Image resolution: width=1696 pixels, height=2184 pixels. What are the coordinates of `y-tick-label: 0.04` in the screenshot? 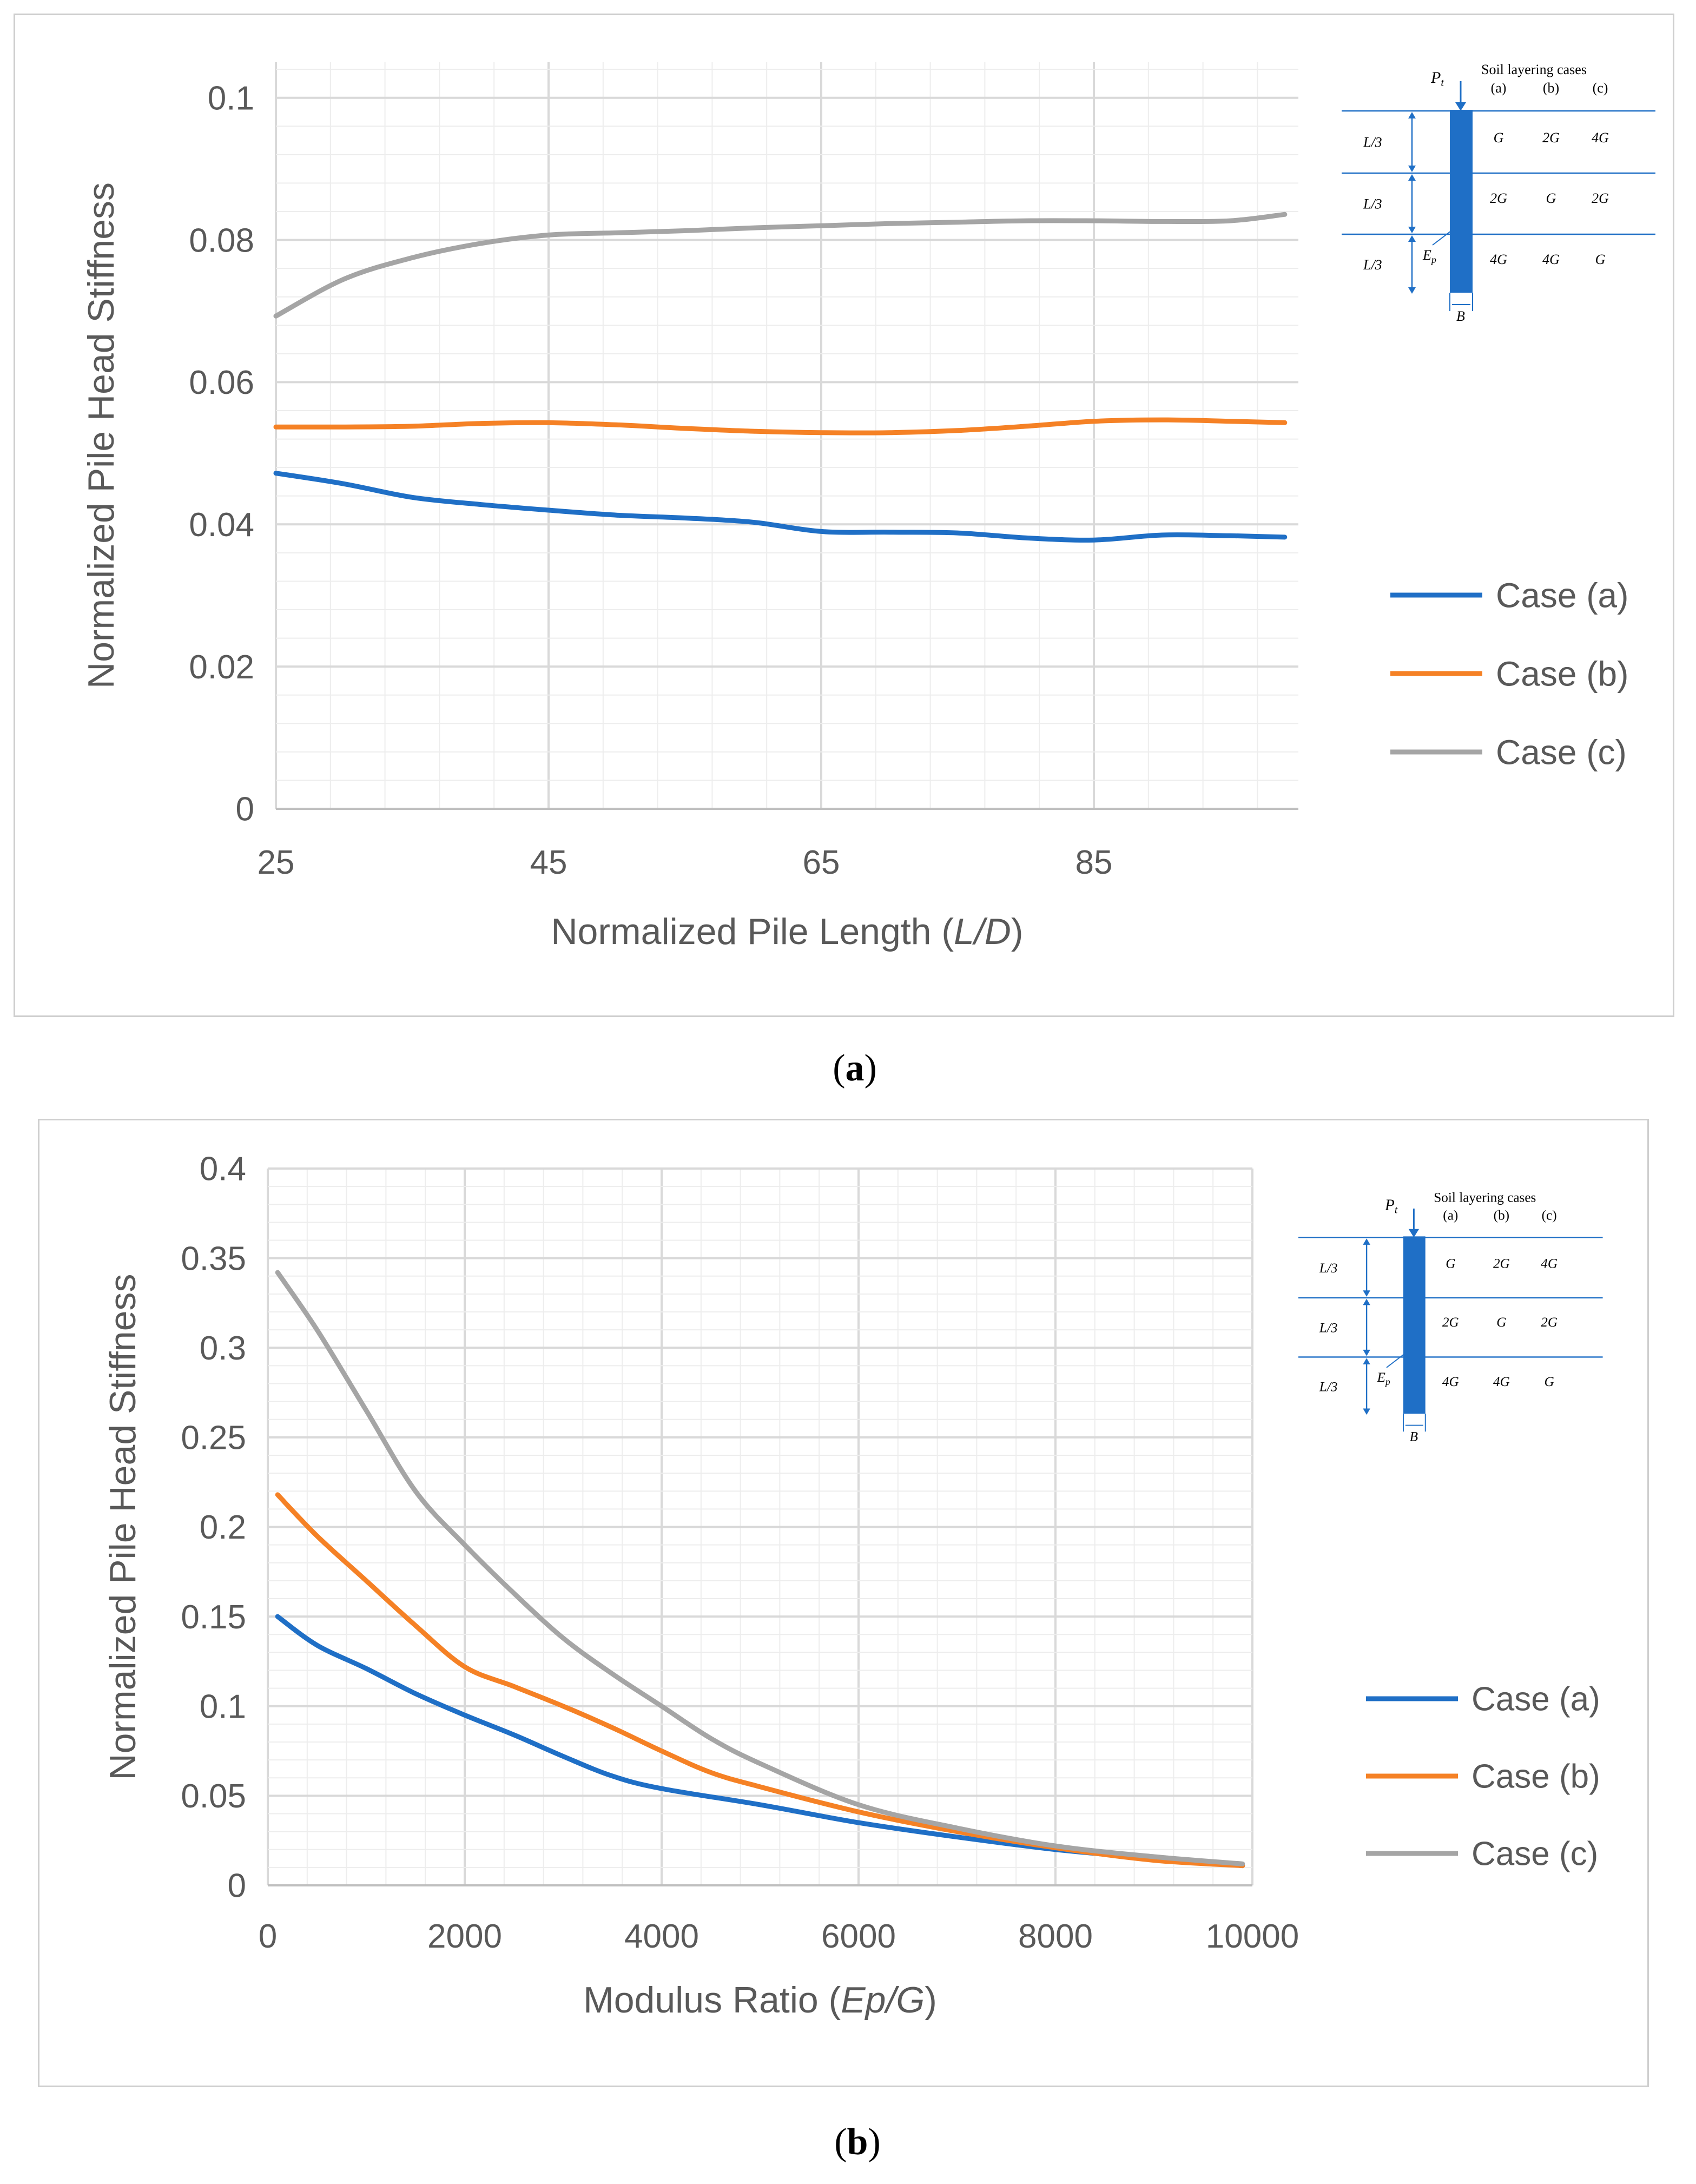 It's located at (221, 525).